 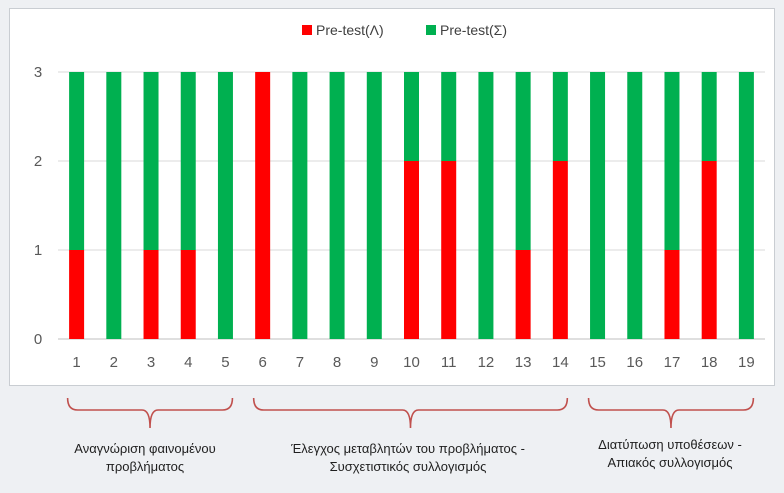 I want to click on x-tick-label: 2, so click(x=114, y=362).